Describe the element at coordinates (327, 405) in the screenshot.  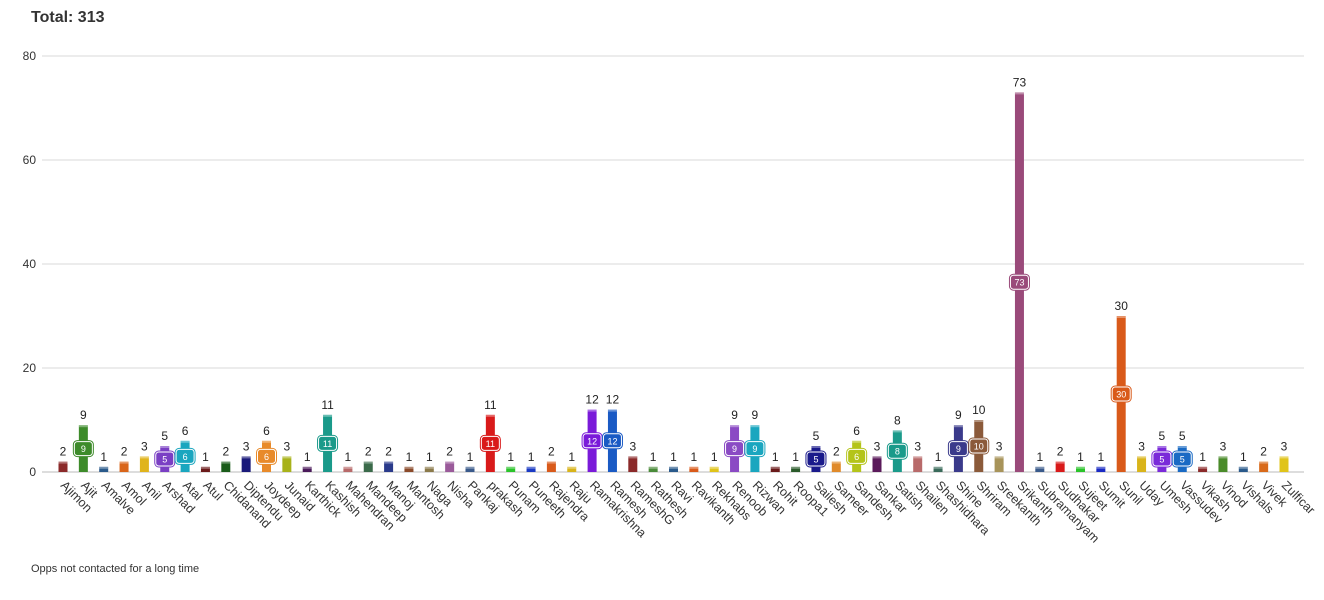
I see `bar-value-label: 11` at that location.